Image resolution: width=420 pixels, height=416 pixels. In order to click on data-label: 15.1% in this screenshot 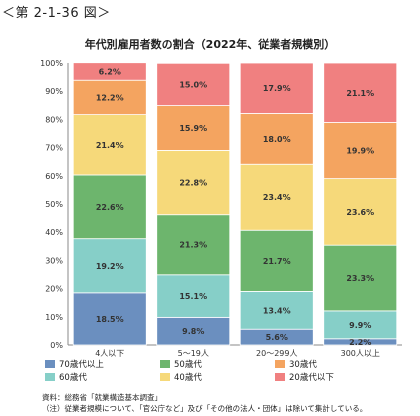, I will do `click(193, 296)`.